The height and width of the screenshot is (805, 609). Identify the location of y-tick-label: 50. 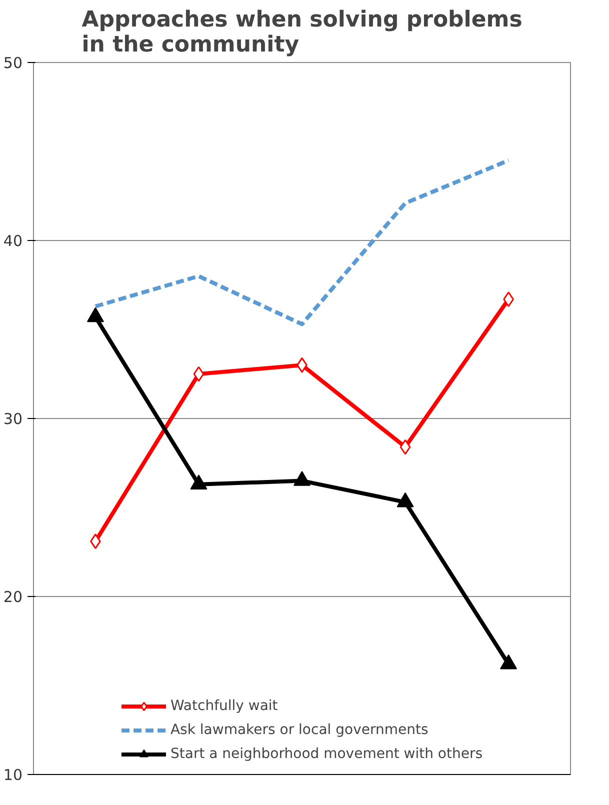
(13, 63).